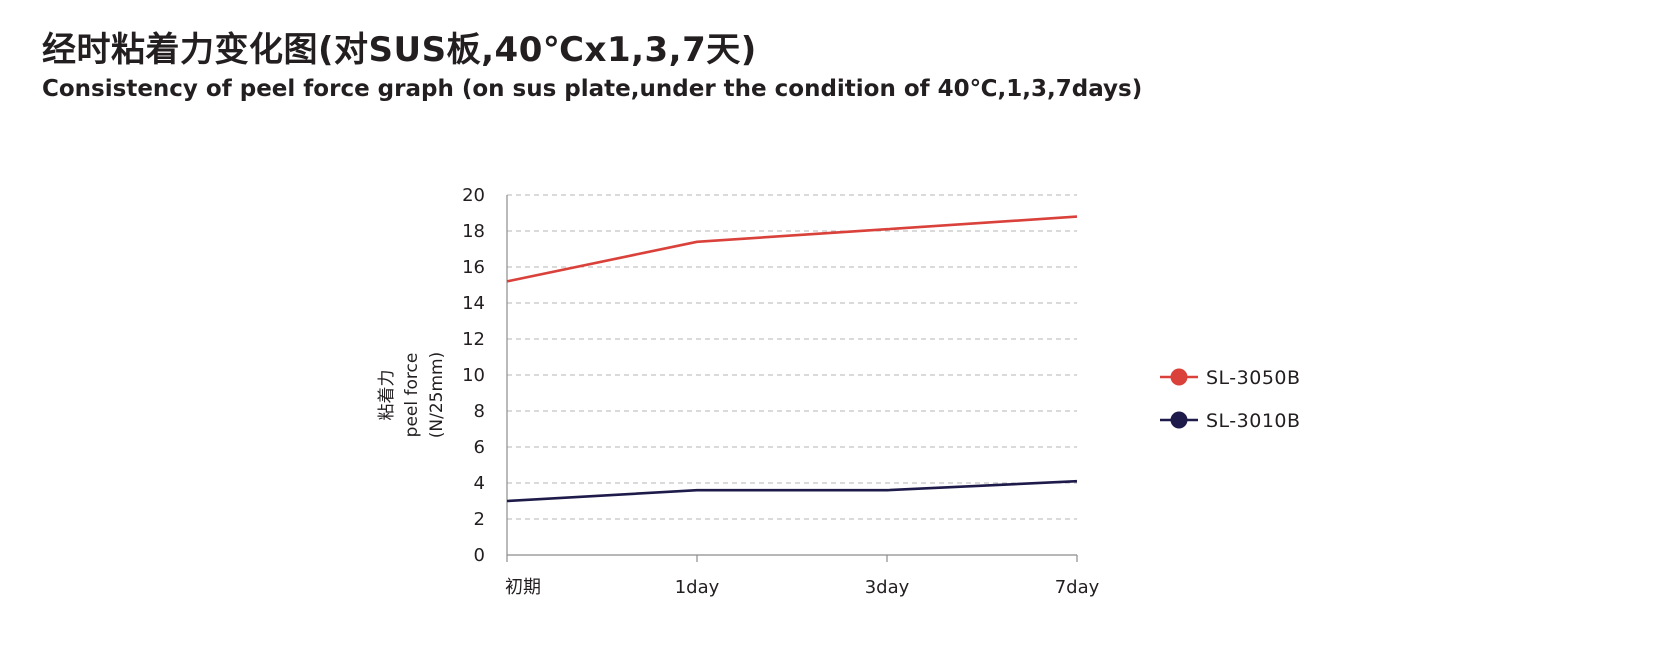  What do you see at coordinates (802, 587) in the screenshot?
I see `x-tick-labels: 初期 1day 3day 7day` at bounding box center [802, 587].